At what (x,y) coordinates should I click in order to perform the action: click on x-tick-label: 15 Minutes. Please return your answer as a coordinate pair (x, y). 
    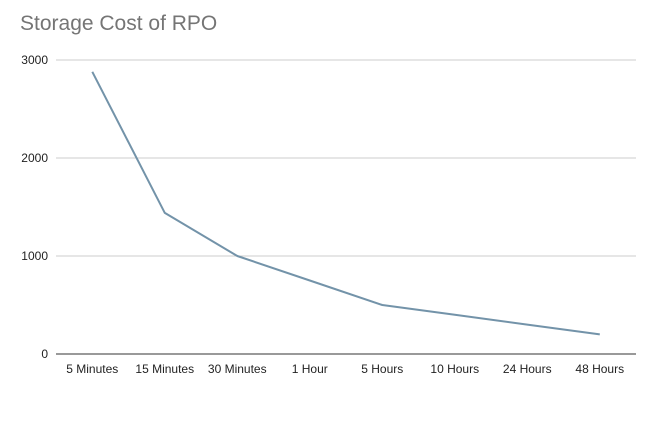
    Looking at the image, I should click on (164, 369).